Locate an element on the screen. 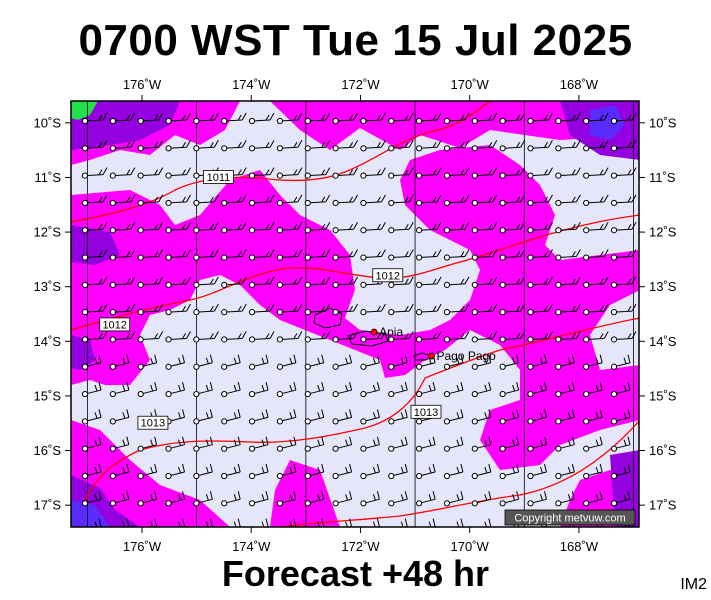 The image size is (711, 600). lat-label-right: 16˚S is located at coordinates (663, 450).